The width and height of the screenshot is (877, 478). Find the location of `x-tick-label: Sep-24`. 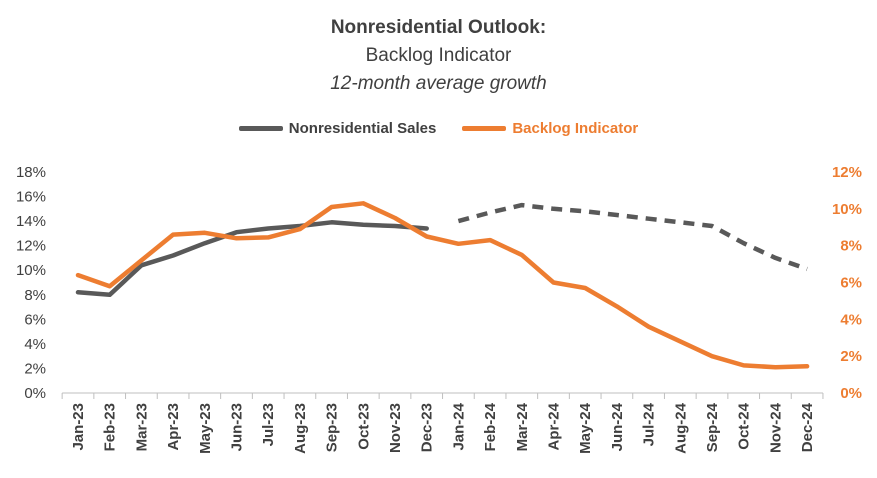

x-tick-label: Sep-24 is located at coordinates (712, 427).